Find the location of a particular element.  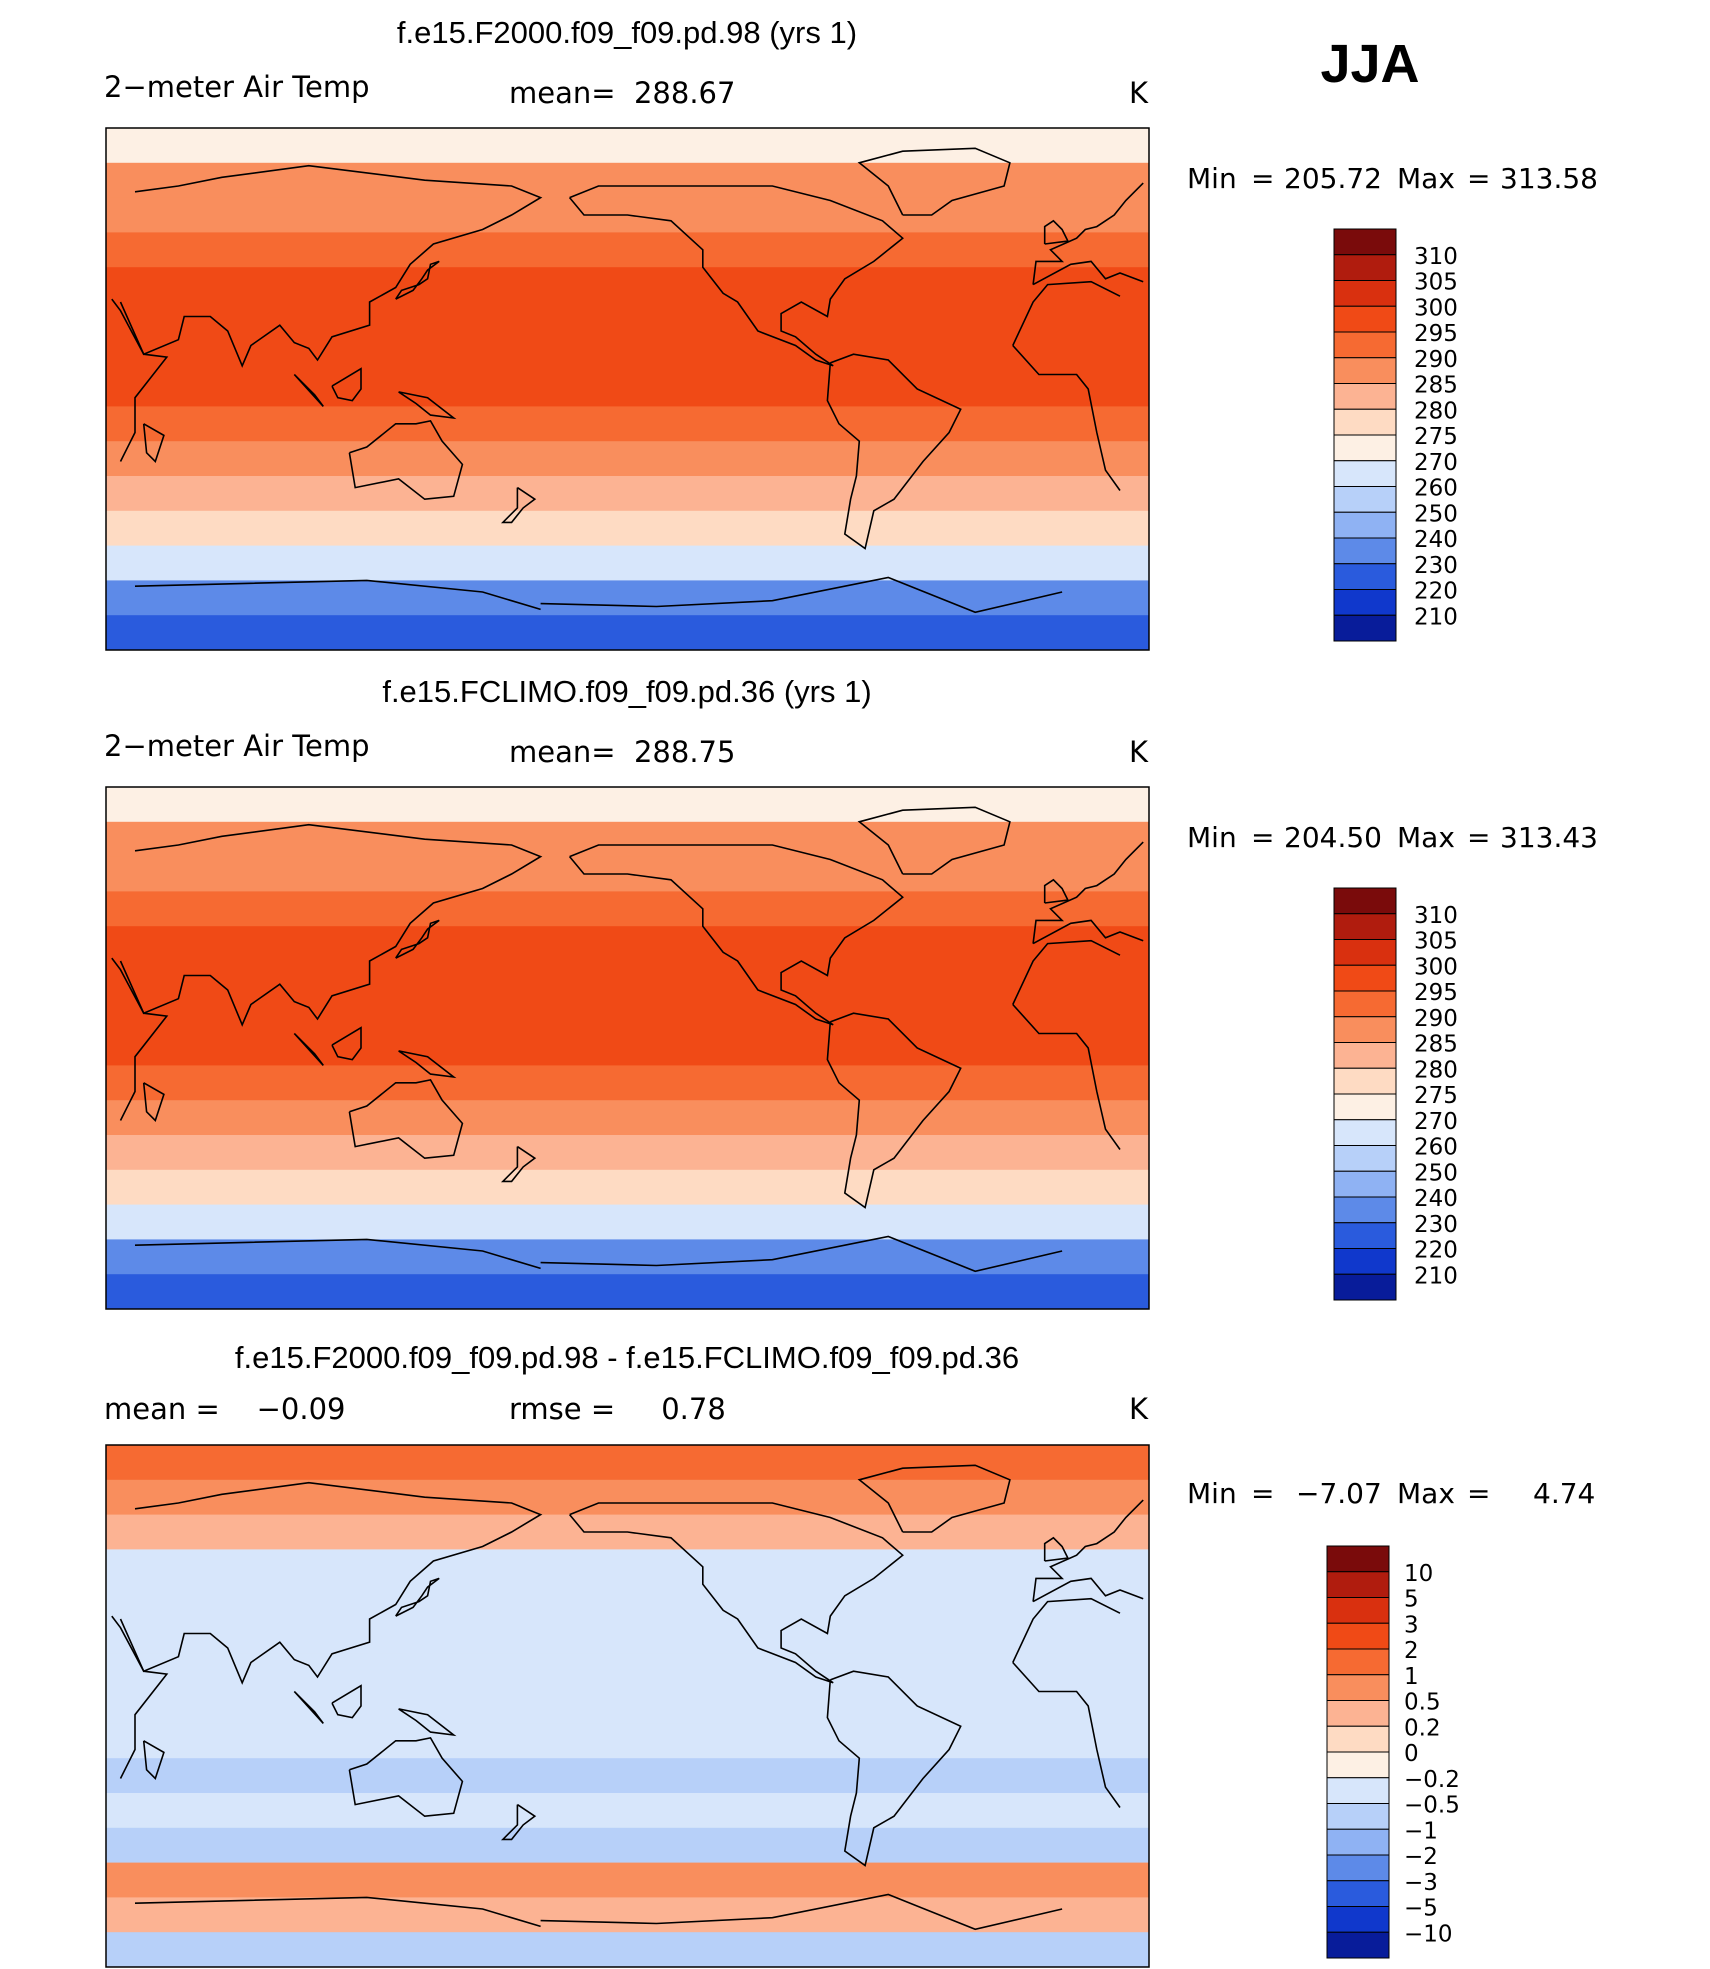

max-label: Max is located at coordinates (1426, 837).